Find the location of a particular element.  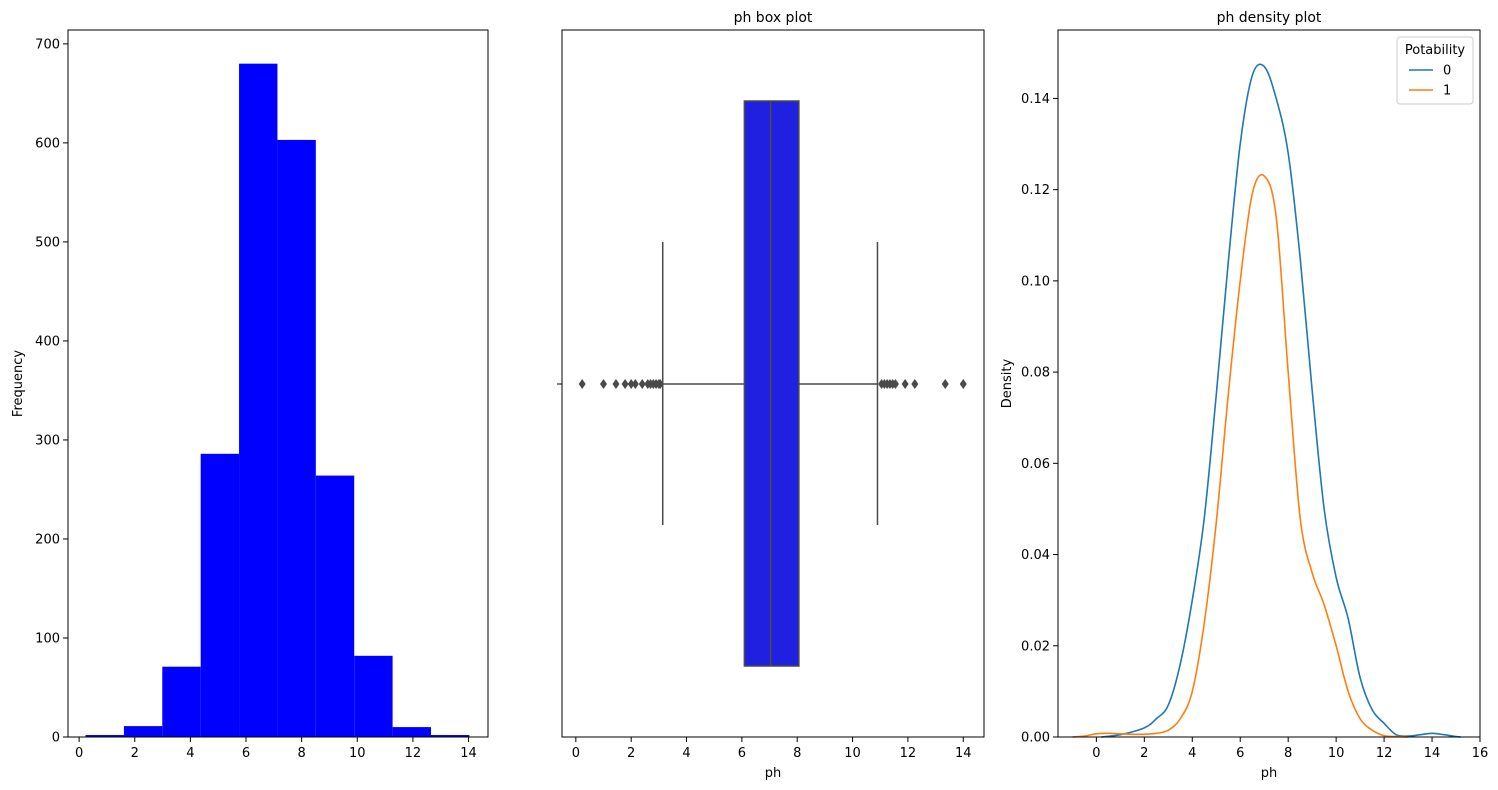

histogram-y-label: Frequency is located at coordinates (18, 383).